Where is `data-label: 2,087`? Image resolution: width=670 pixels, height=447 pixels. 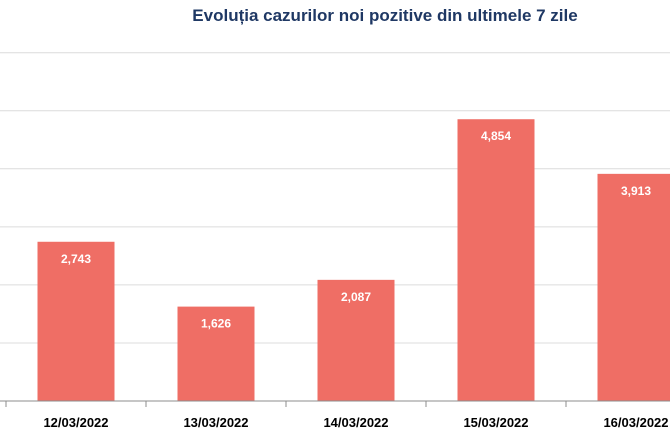
data-label: 2,087 is located at coordinates (356, 297).